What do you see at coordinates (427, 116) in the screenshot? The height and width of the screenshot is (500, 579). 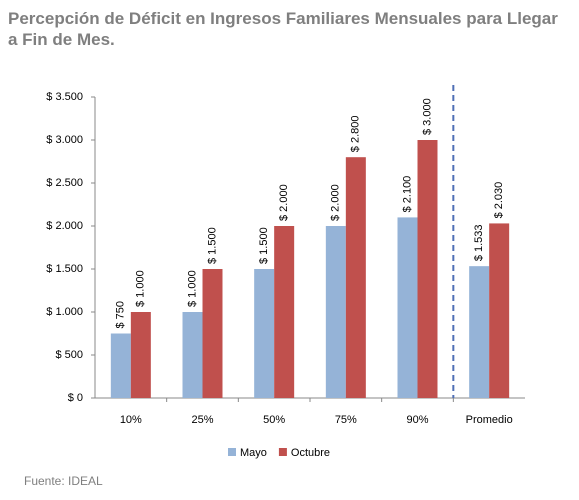 I see `data-label: $ 3.000` at bounding box center [427, 116].